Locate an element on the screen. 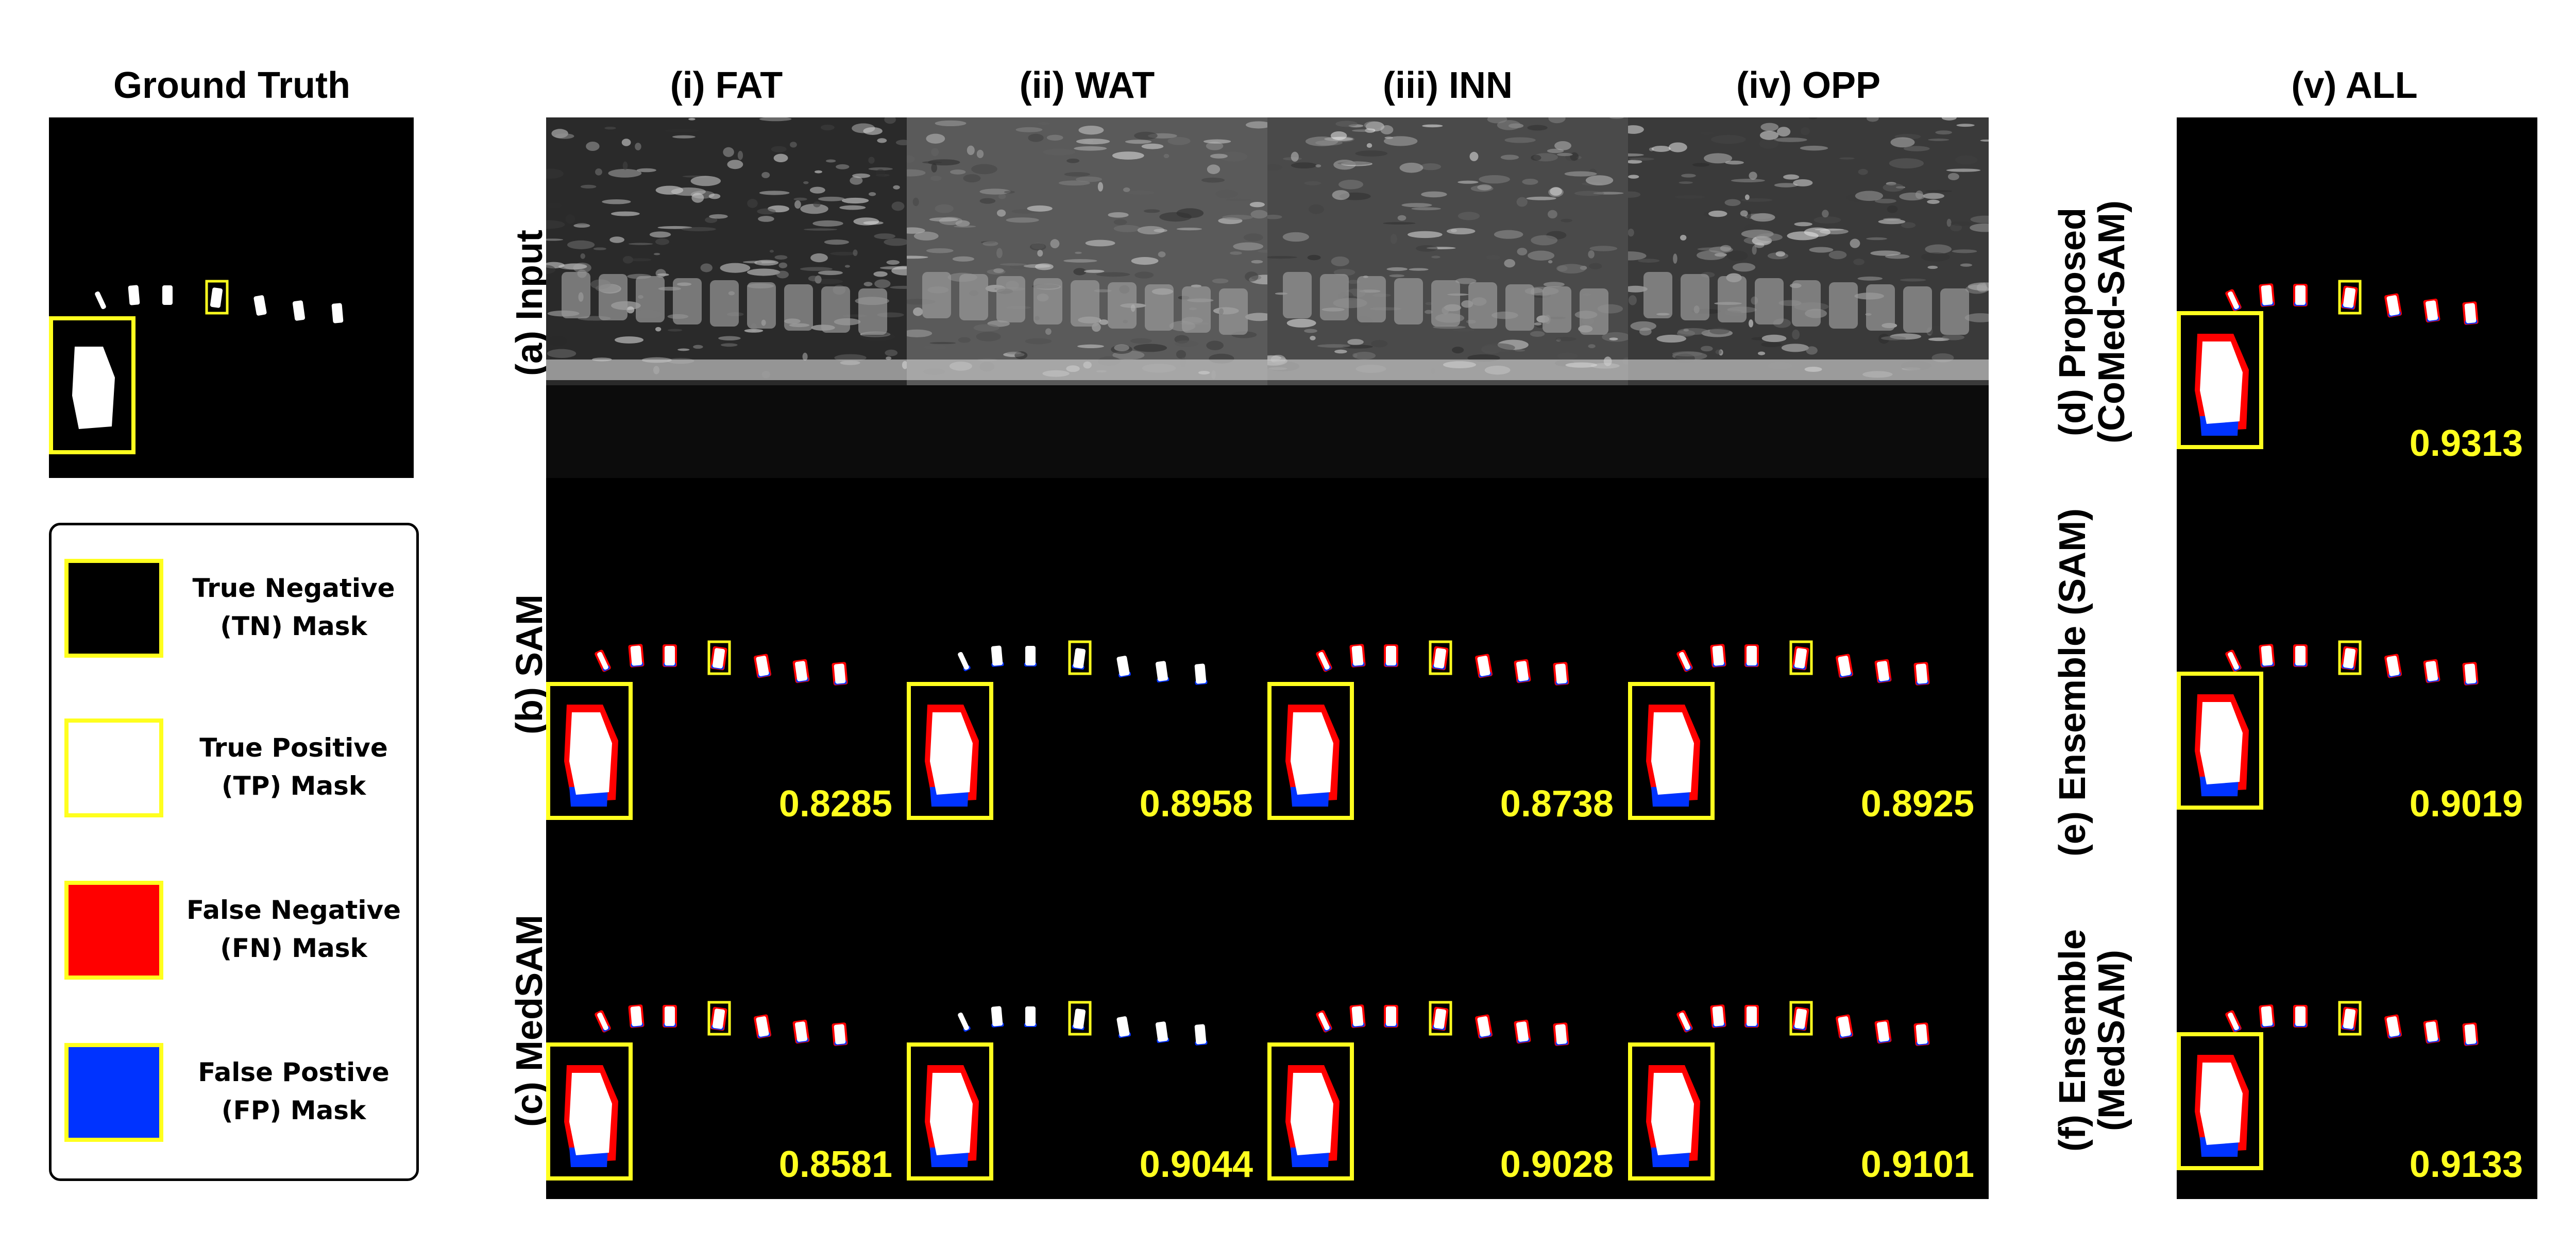 The height and width of the screenshot is (1249, 2576). legend-text-tp: True Positive (TP) Mask is located at coordinates (293, 767).